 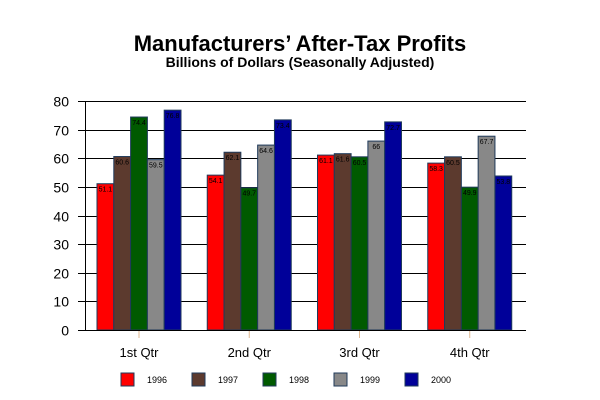 What do you see at coordinates (283, 126) in the screenshot?
I see `data-label: 73.4` at bounding box center [283, 126].